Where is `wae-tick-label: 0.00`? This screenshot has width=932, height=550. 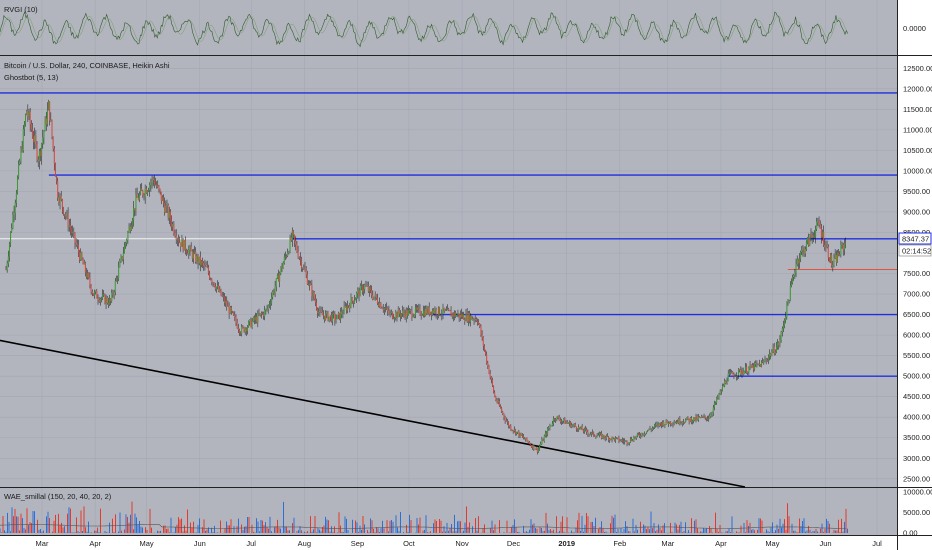
wae-tick-label: 0.00 is located at coordinates (910, 533).